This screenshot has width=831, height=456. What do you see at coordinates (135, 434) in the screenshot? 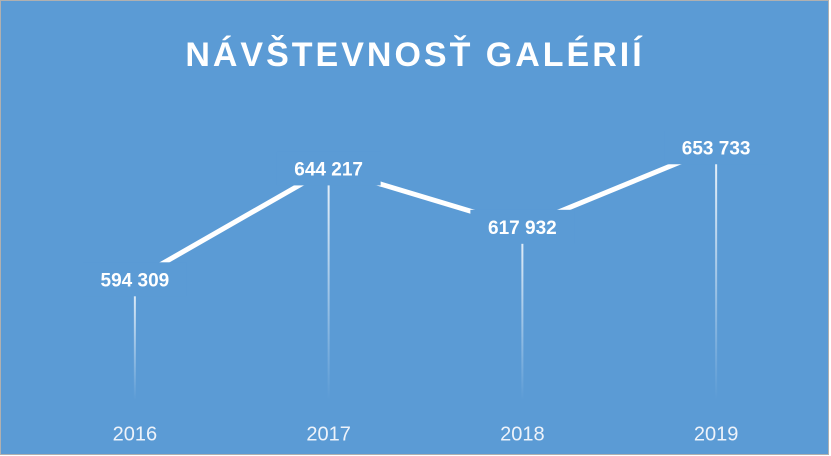
I see `x-tick-label: 2016` at bounding box center [135, 434].